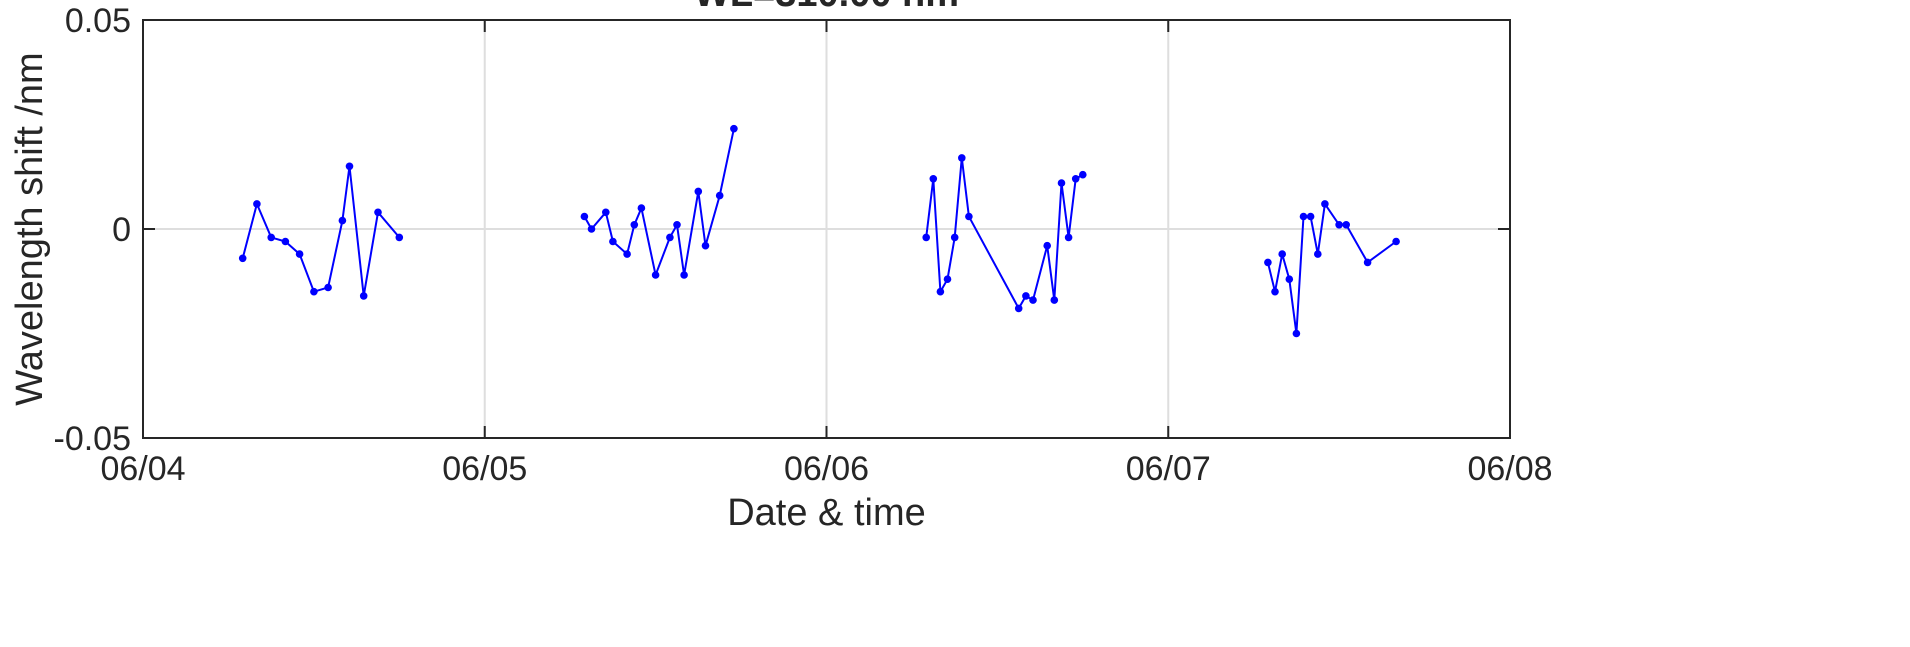 The image size is (1910, 647). I want to click on x-tick-label: 06/06, so click(826, 469).